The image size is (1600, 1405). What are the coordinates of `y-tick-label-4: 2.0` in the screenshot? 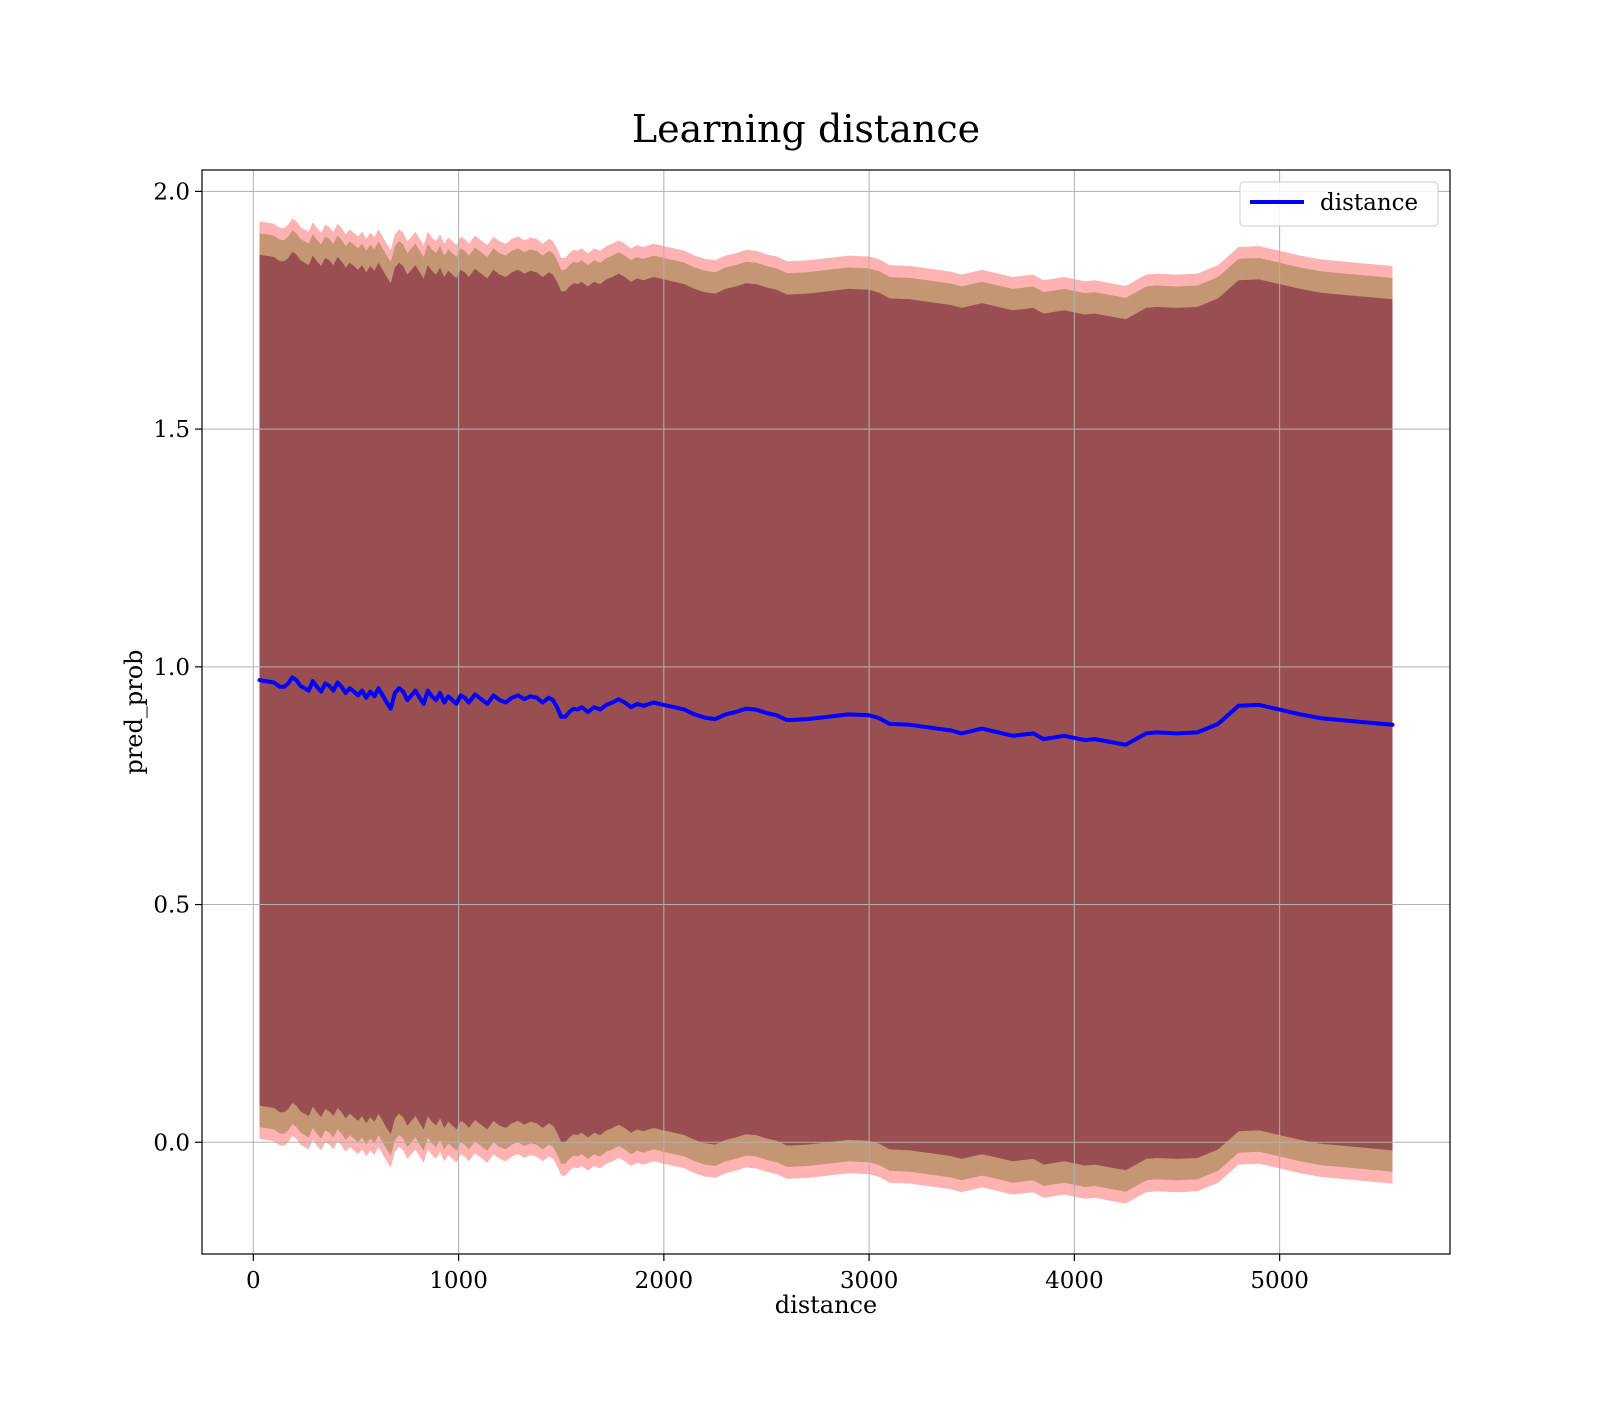 It's located at (171, 192).